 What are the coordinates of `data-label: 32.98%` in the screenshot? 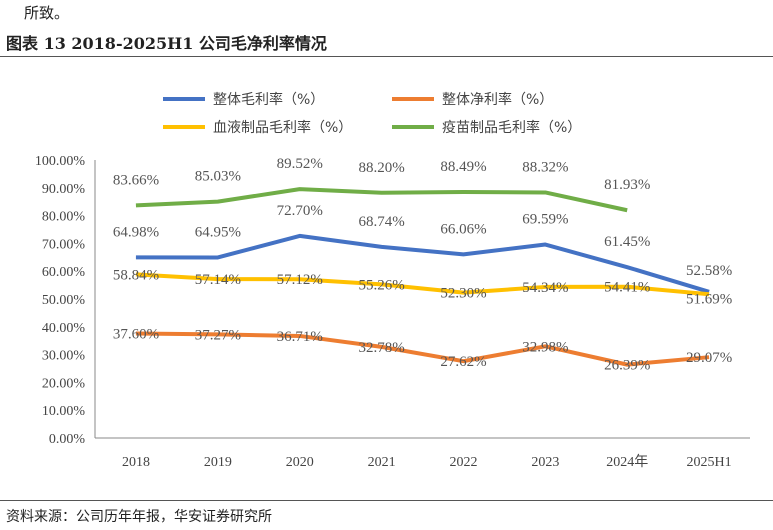 It's located at (545, 347).